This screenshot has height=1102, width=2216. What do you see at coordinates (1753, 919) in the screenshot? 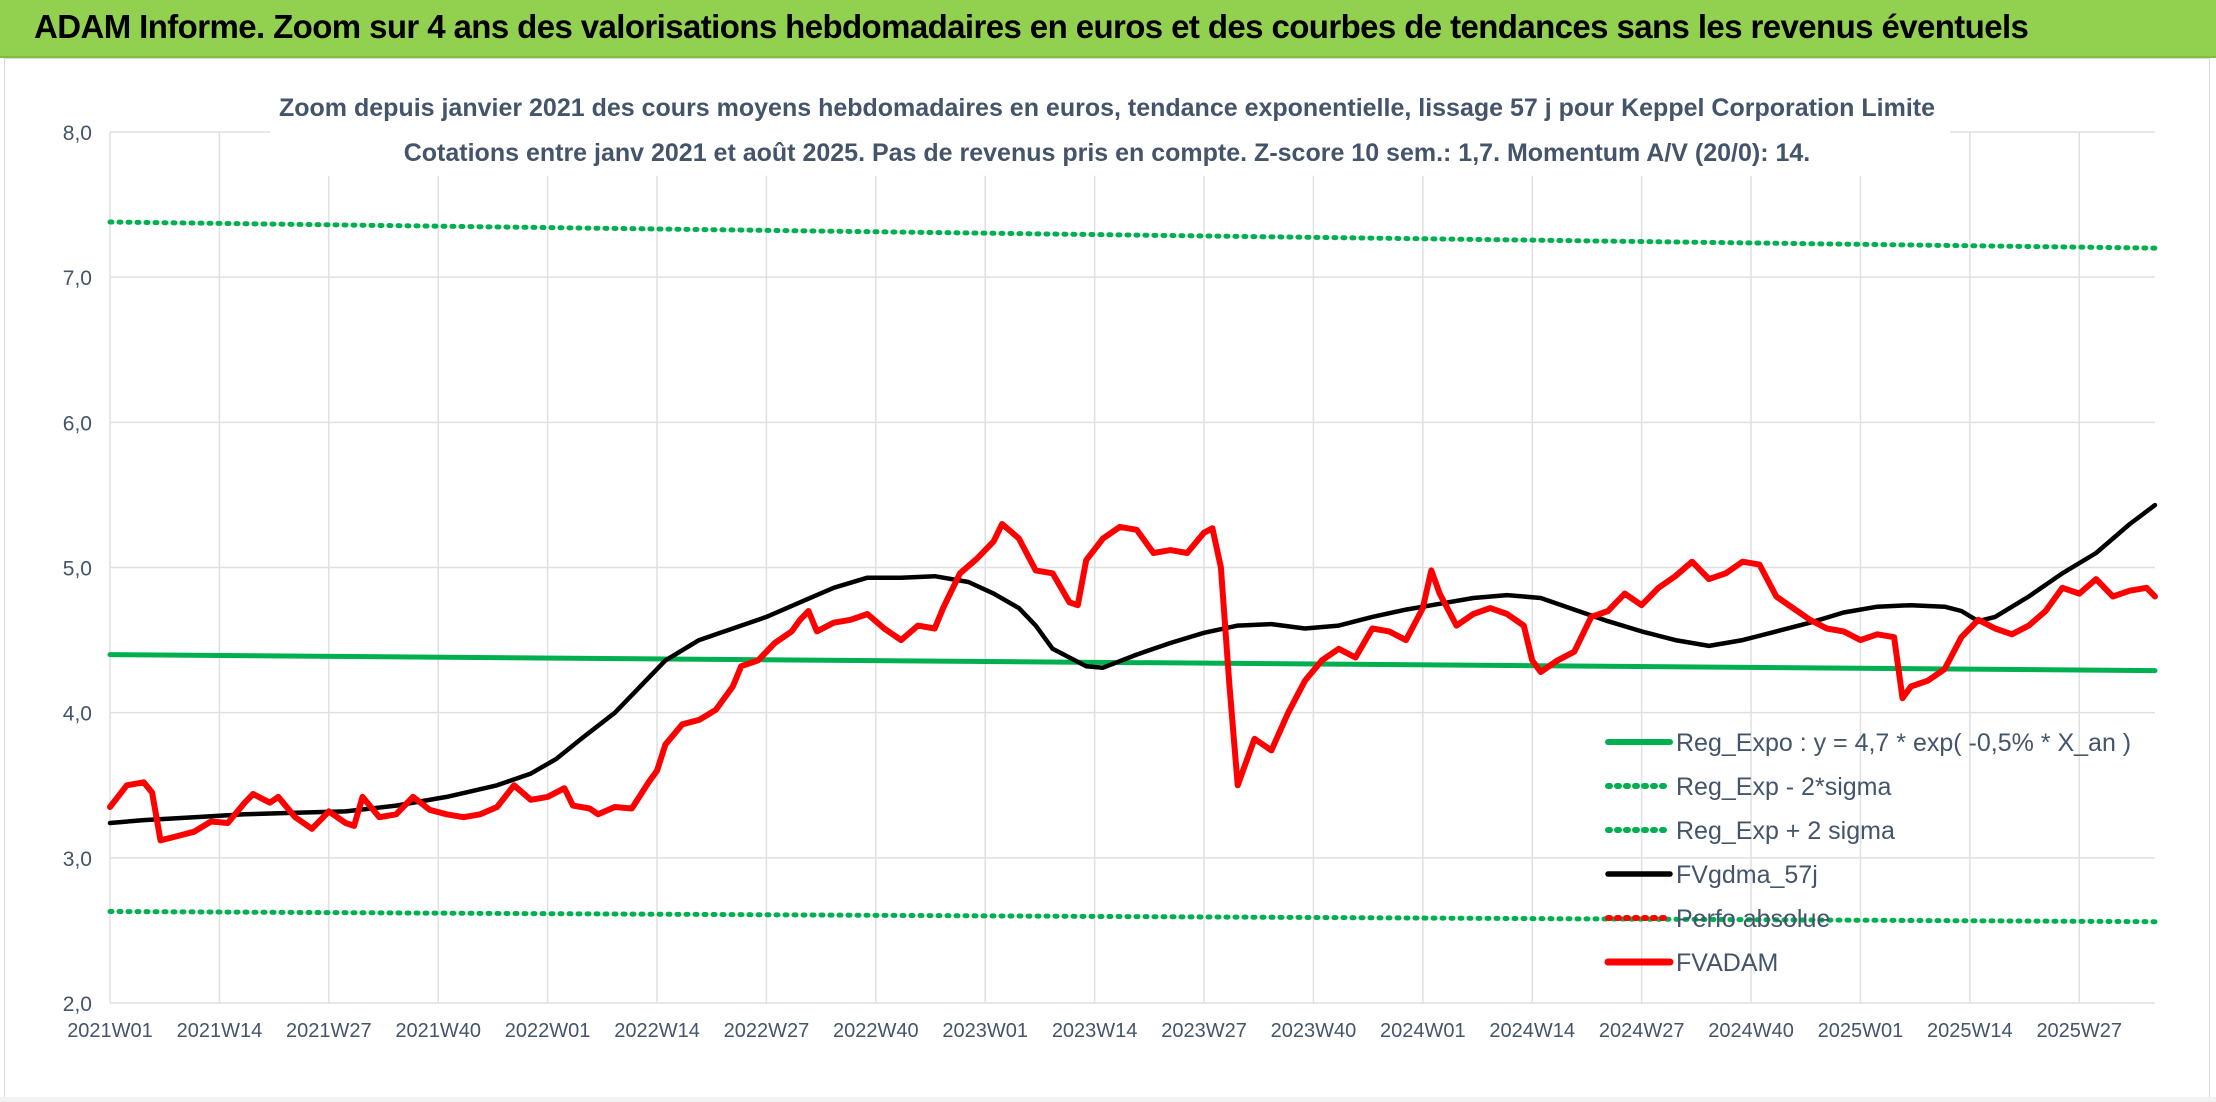
I see `legend-label: Perfo absolue` at bounding box center [1753, 919].